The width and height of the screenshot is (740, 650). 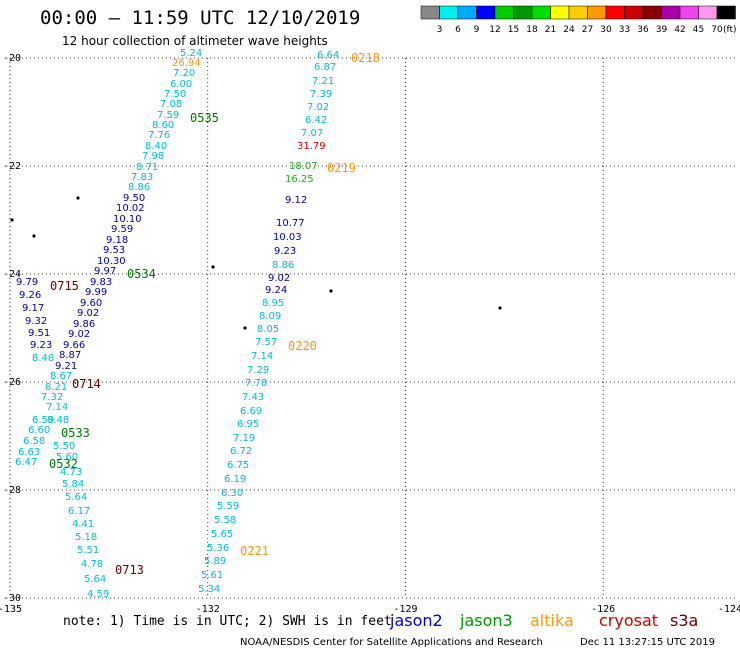 What do you see at coordinates (365, 58) in the screenshot?
I see `pass-time-label: 0218` at bounding box center [365, 58].